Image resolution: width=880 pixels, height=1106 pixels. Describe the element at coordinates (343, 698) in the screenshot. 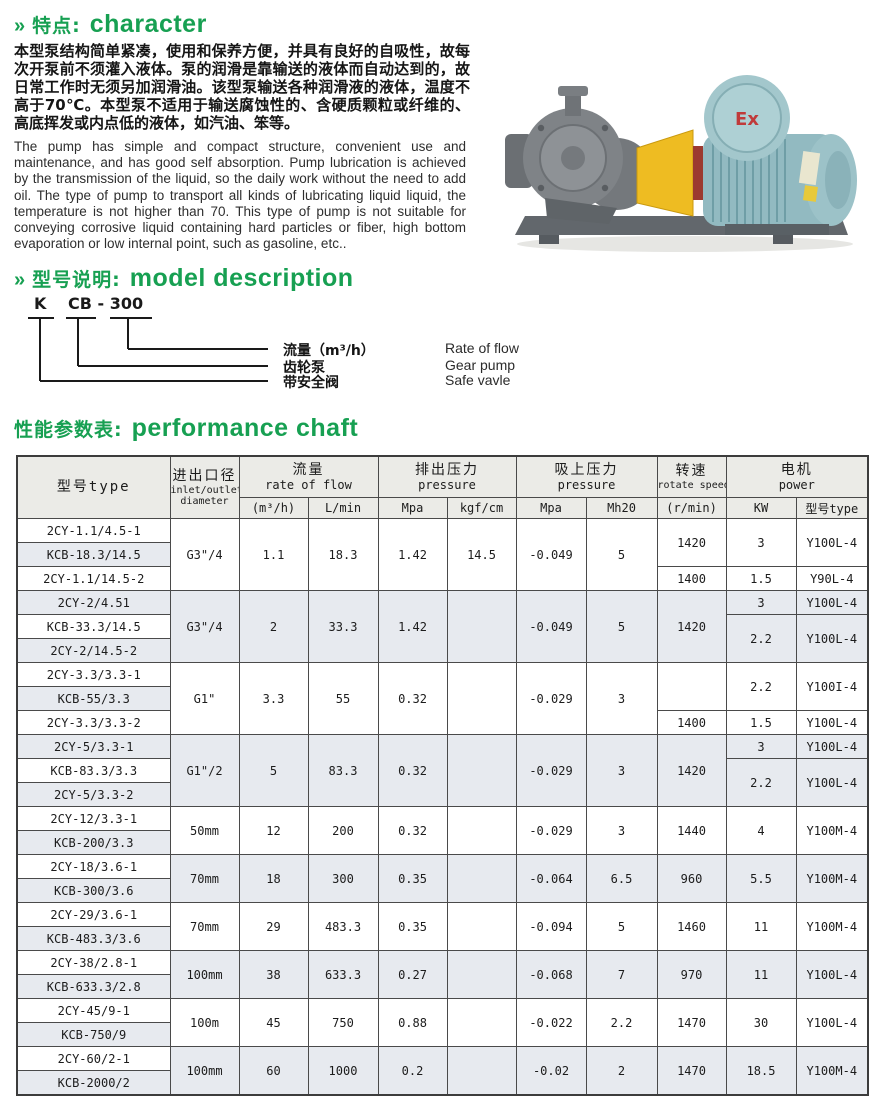

I see `flow-lmin-cell: 55` at that location.